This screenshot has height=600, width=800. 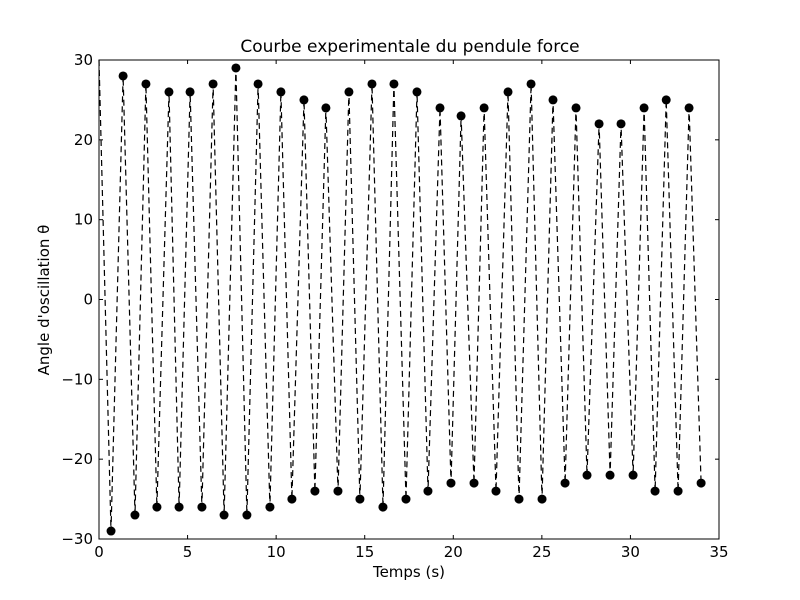 I want to click on x-tick-label: 35, so click(x=718, y=552).